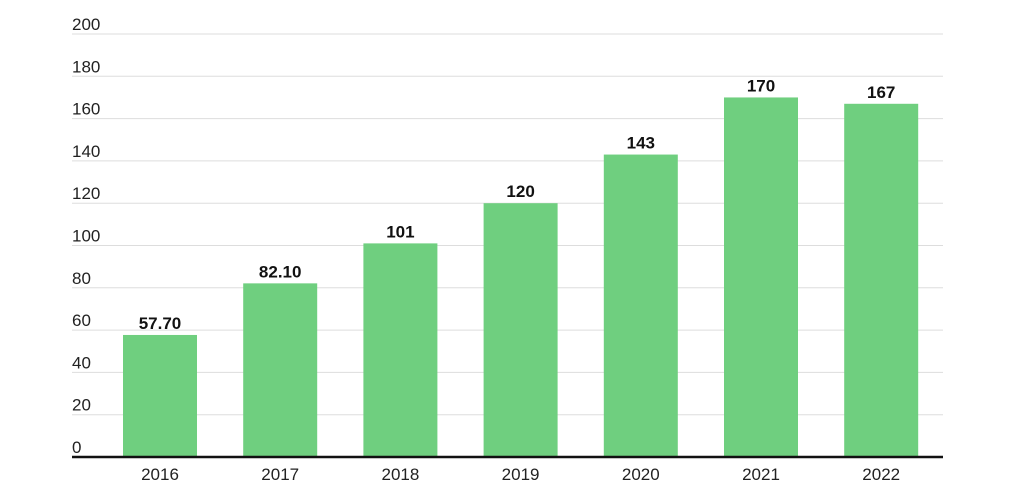  I want to click on y-tick-label-100: 100, so click(86, 236).